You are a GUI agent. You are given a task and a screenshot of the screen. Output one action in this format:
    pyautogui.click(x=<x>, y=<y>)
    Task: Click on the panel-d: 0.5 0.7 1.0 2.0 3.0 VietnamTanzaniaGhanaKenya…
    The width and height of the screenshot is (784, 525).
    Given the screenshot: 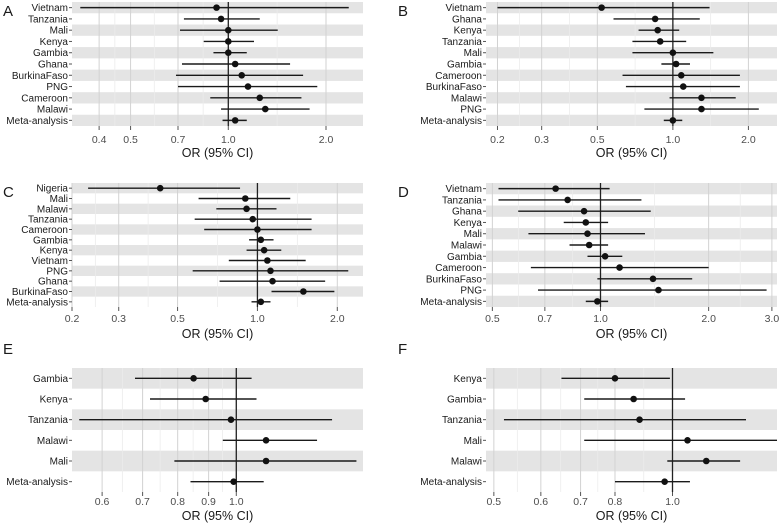 What is the action you would take?
    pyautogui.click(x=588, y=262)
    